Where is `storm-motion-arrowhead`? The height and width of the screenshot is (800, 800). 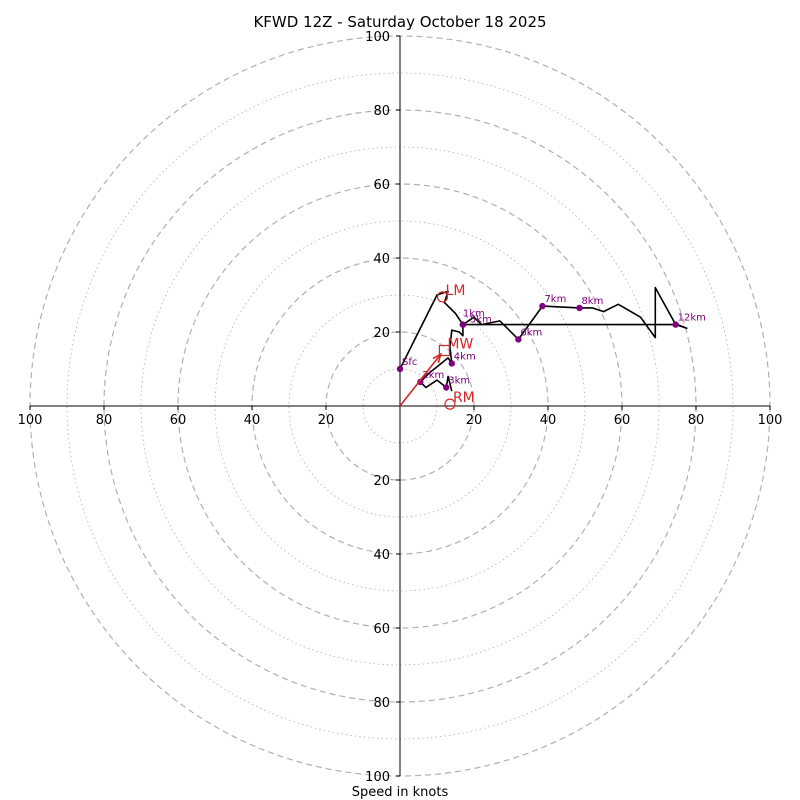
storm-motion-arrowhead is located at coordinates (437, 358).